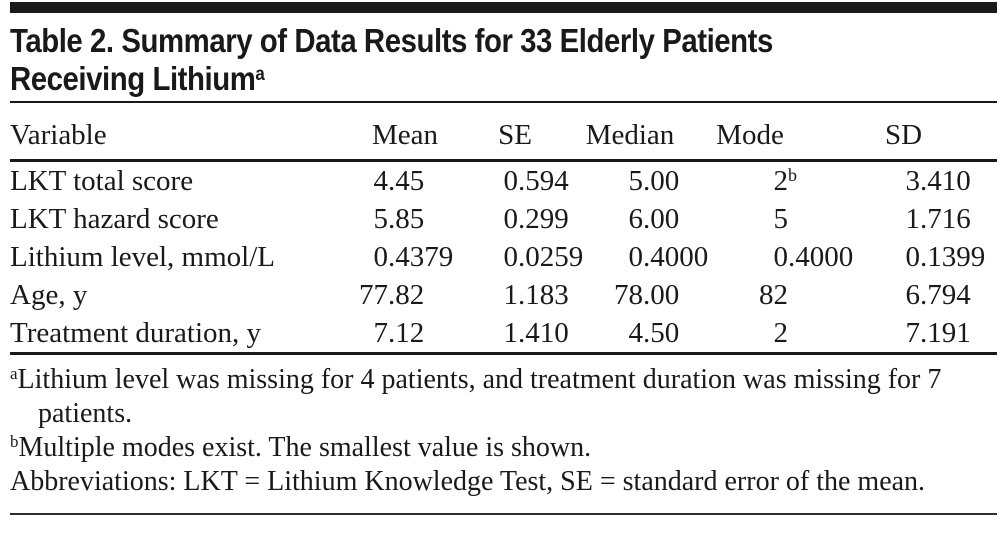 The image size is (1008, 549). What do you see at coordinates (630, 135) in the screenshot?
I see `column-header-median: Median` at bounding box center [630, 135].